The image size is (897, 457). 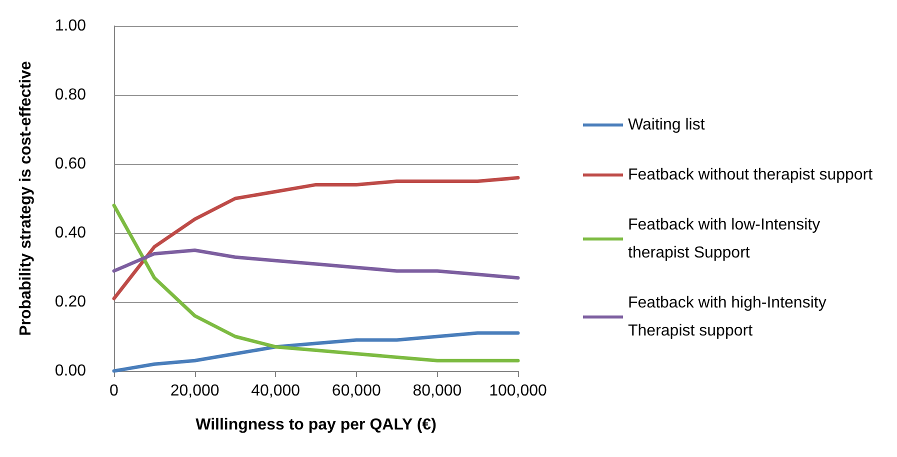 I want to click on legend-label: Featback without therapist support, so click(x=751, y=175).